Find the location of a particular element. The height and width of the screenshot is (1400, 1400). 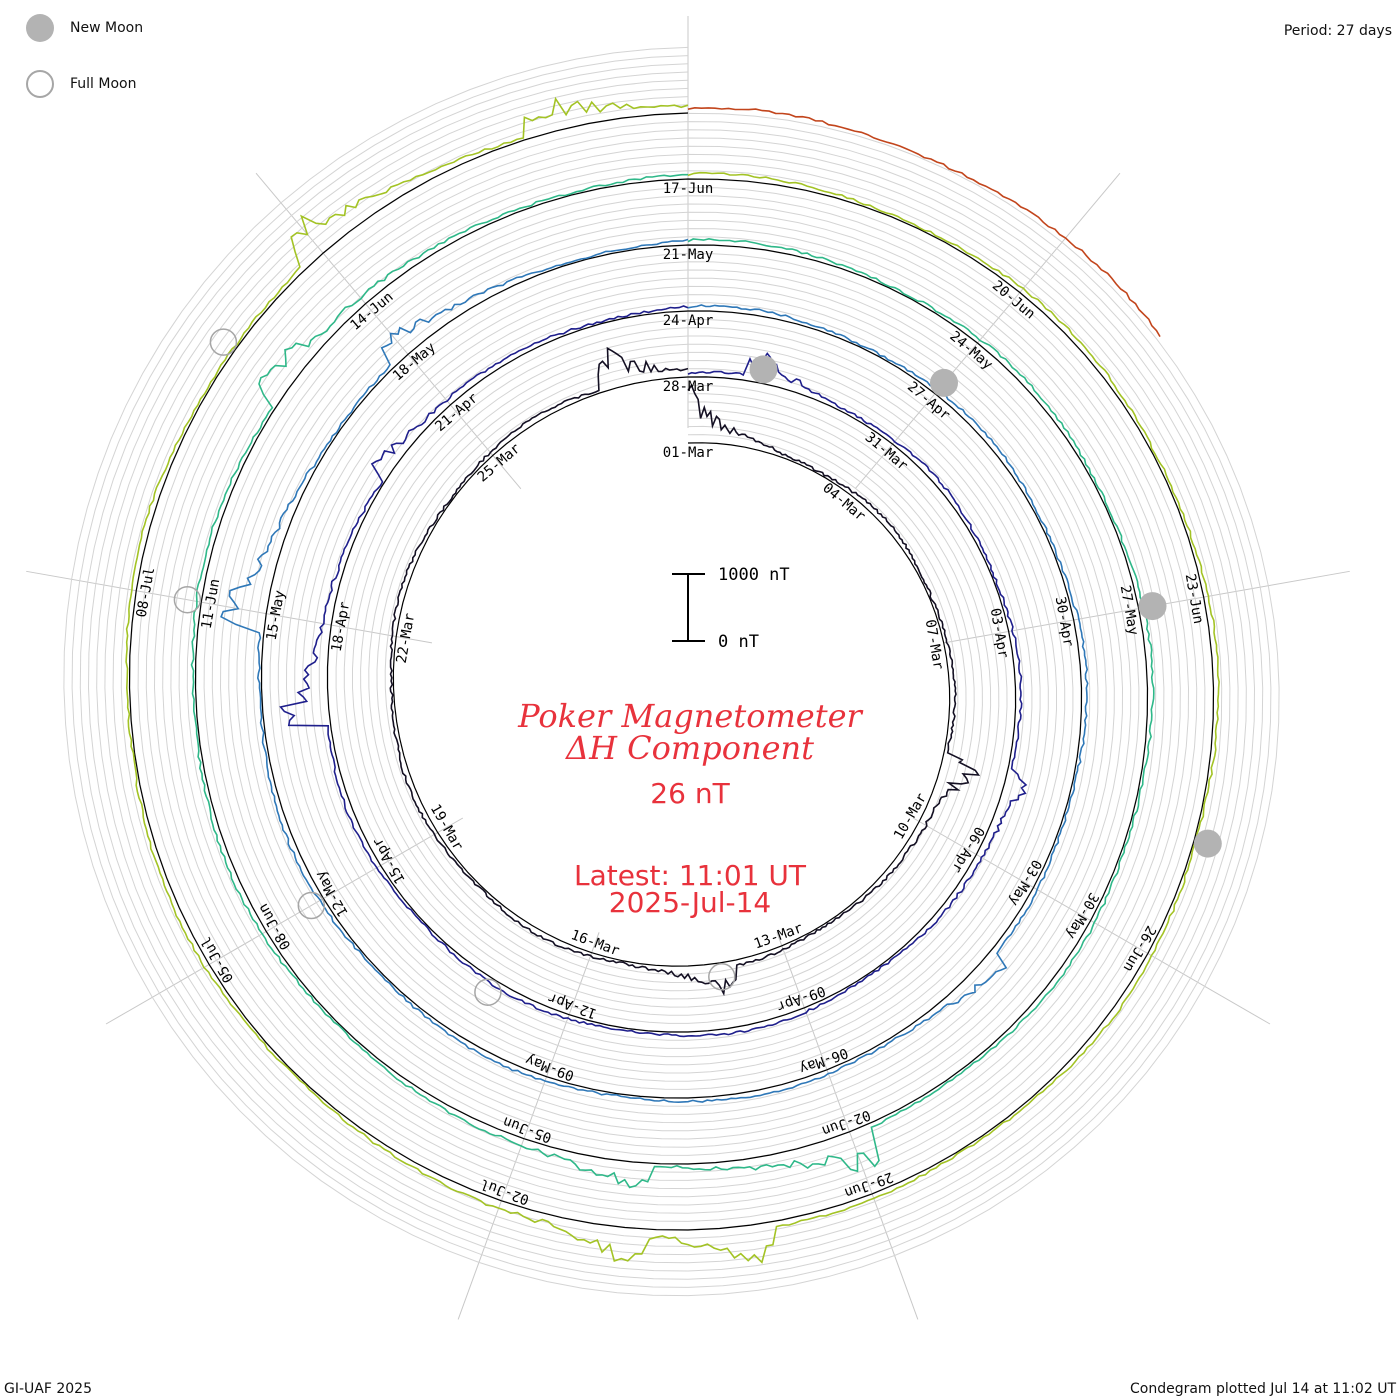

date-label: 11-Jun is located at coordinates (211, 604).